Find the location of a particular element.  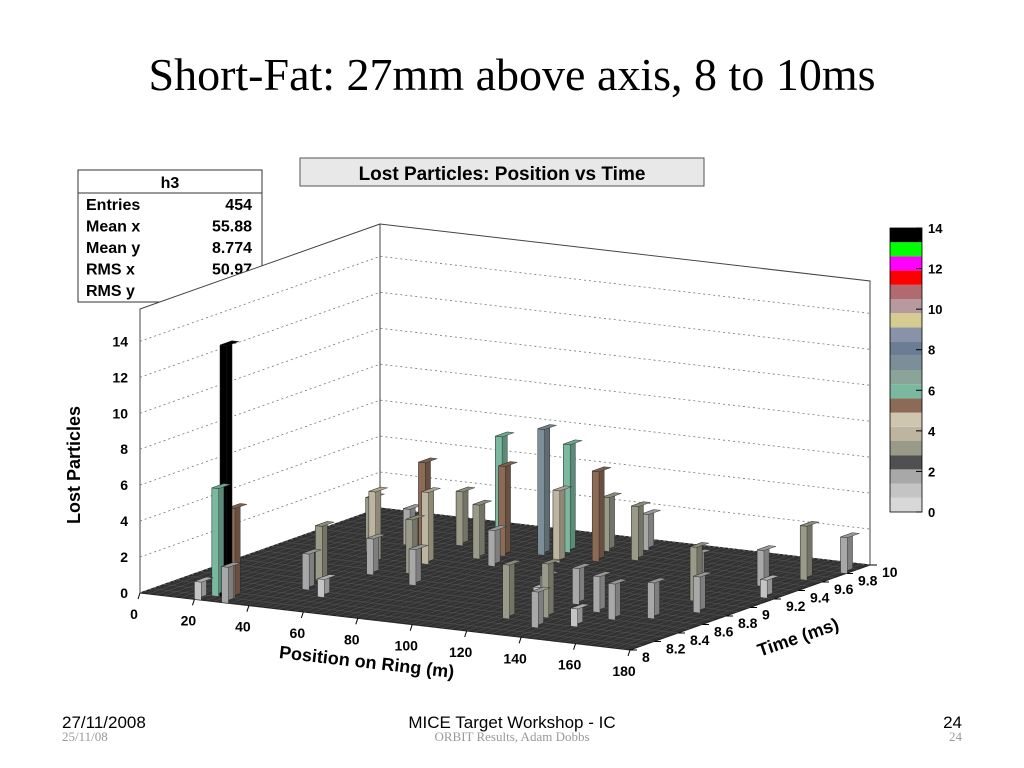

z-tick-label: 12 is located at coordinates (120, 377).